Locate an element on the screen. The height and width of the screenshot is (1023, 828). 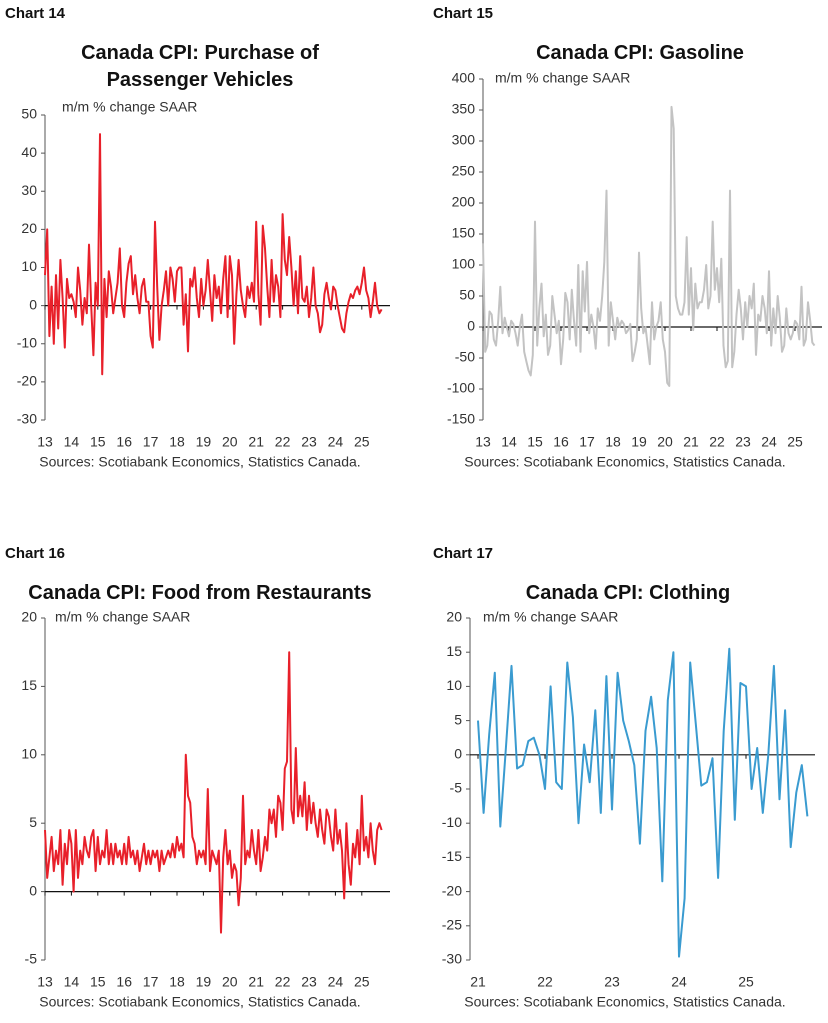
y-tick-label: -15 is located at coordinates (452, 856).